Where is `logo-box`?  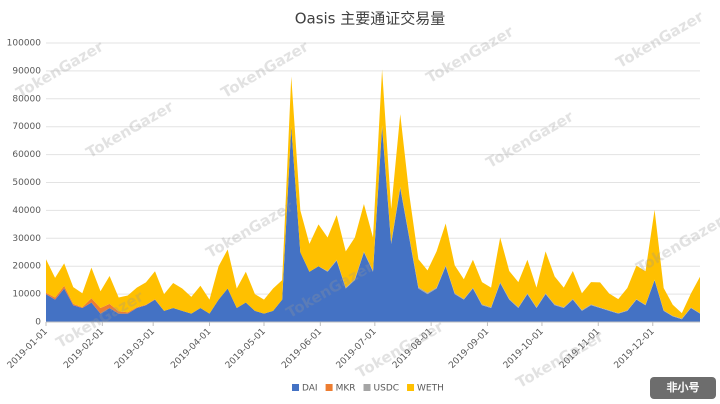 logo-box is located at coordinates (683, 388).